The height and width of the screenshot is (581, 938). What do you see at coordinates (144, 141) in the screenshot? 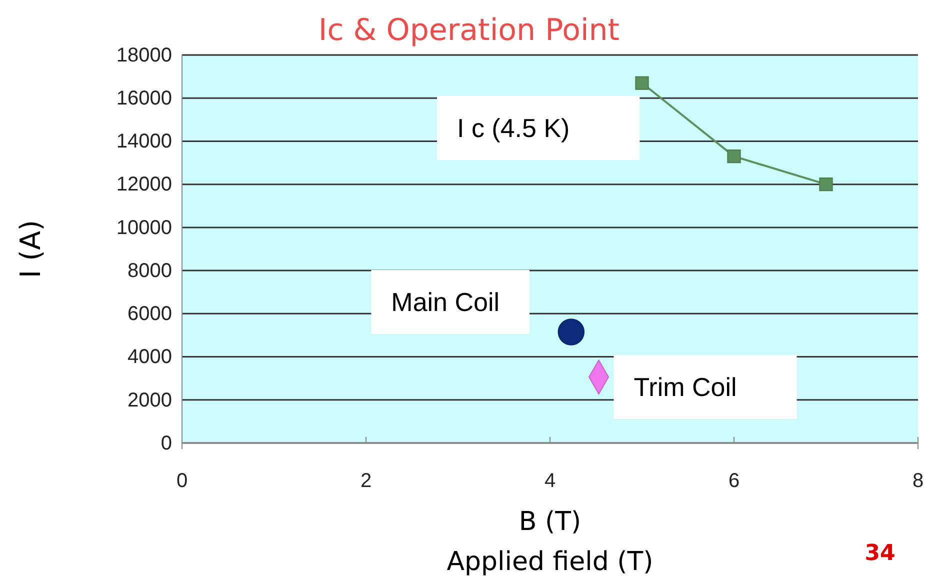
I see `y-tick-label: 14000` at bounding box center [144, 141].